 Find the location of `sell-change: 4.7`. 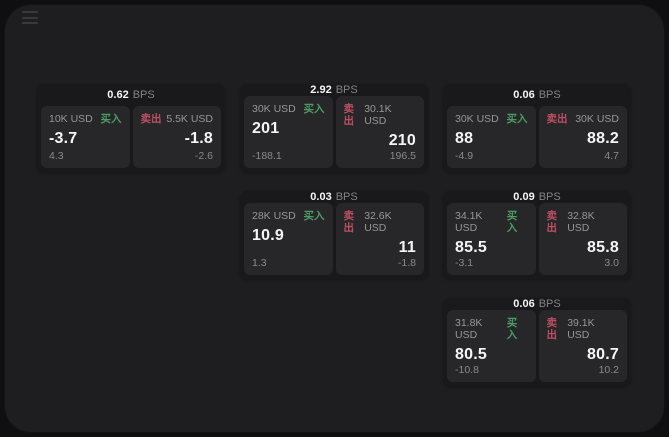

sell-change: 4.7 is located at coordinates (611, 156).